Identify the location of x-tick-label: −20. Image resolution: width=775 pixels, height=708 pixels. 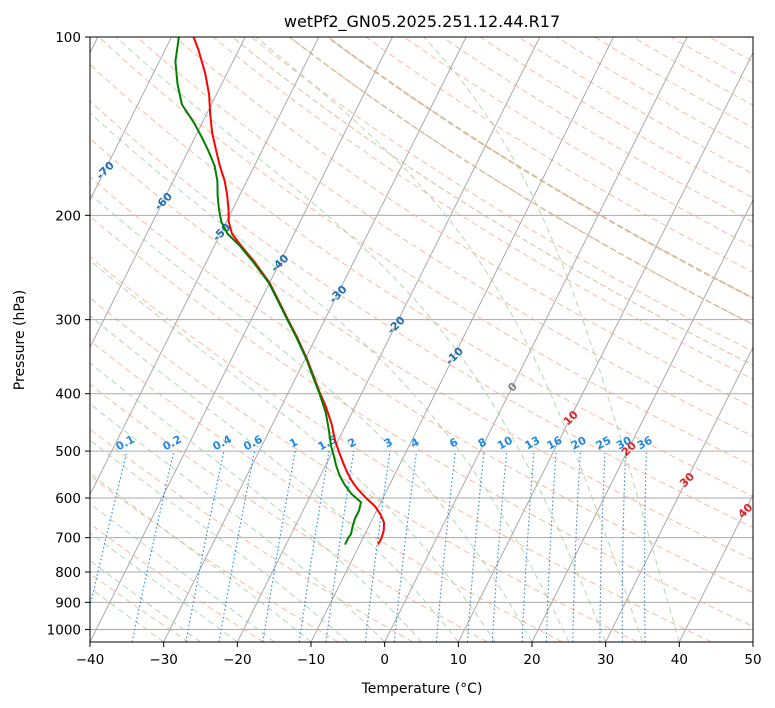
(237, 660).